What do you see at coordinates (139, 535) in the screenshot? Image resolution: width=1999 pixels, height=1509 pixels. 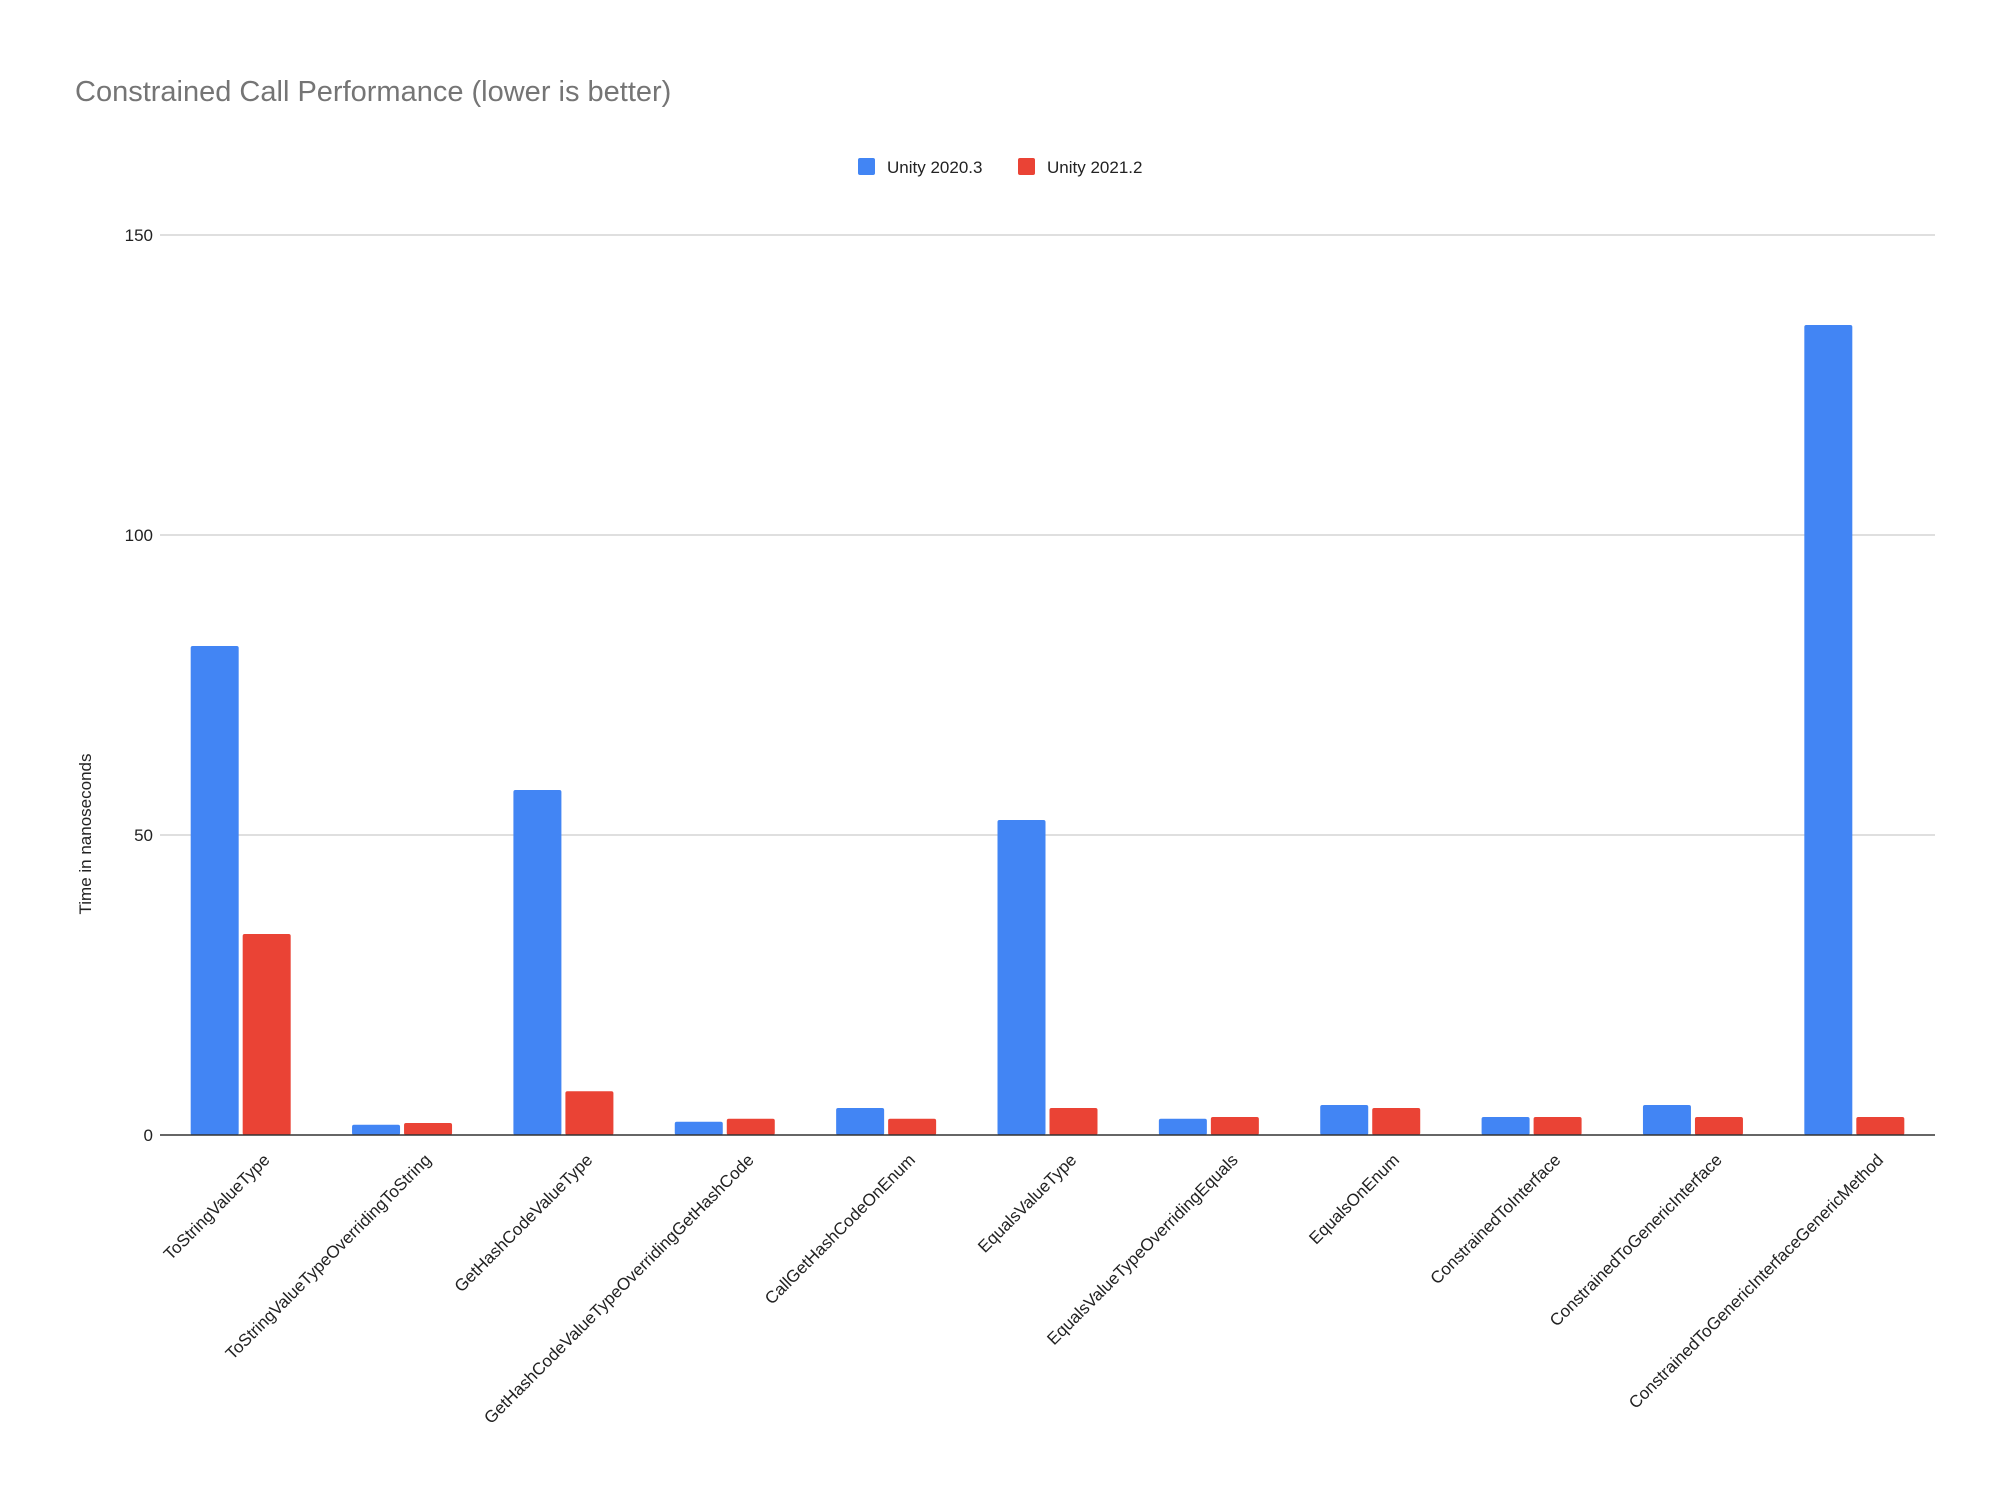 I see `y-tick-label: 100` at bounding box center [139, 535].